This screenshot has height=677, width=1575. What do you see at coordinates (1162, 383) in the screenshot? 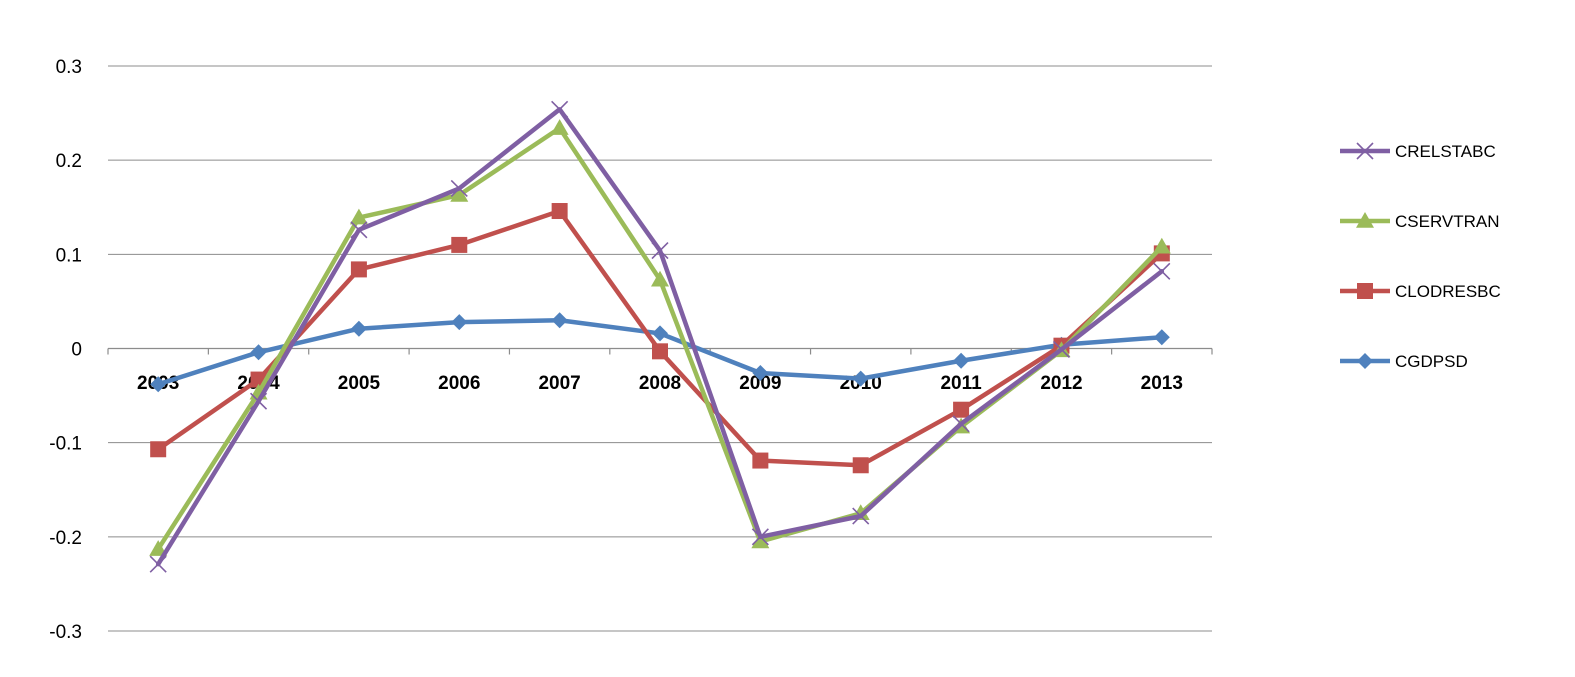
I see `x-tick-label: 2013` at bounding box center [1162, 383].